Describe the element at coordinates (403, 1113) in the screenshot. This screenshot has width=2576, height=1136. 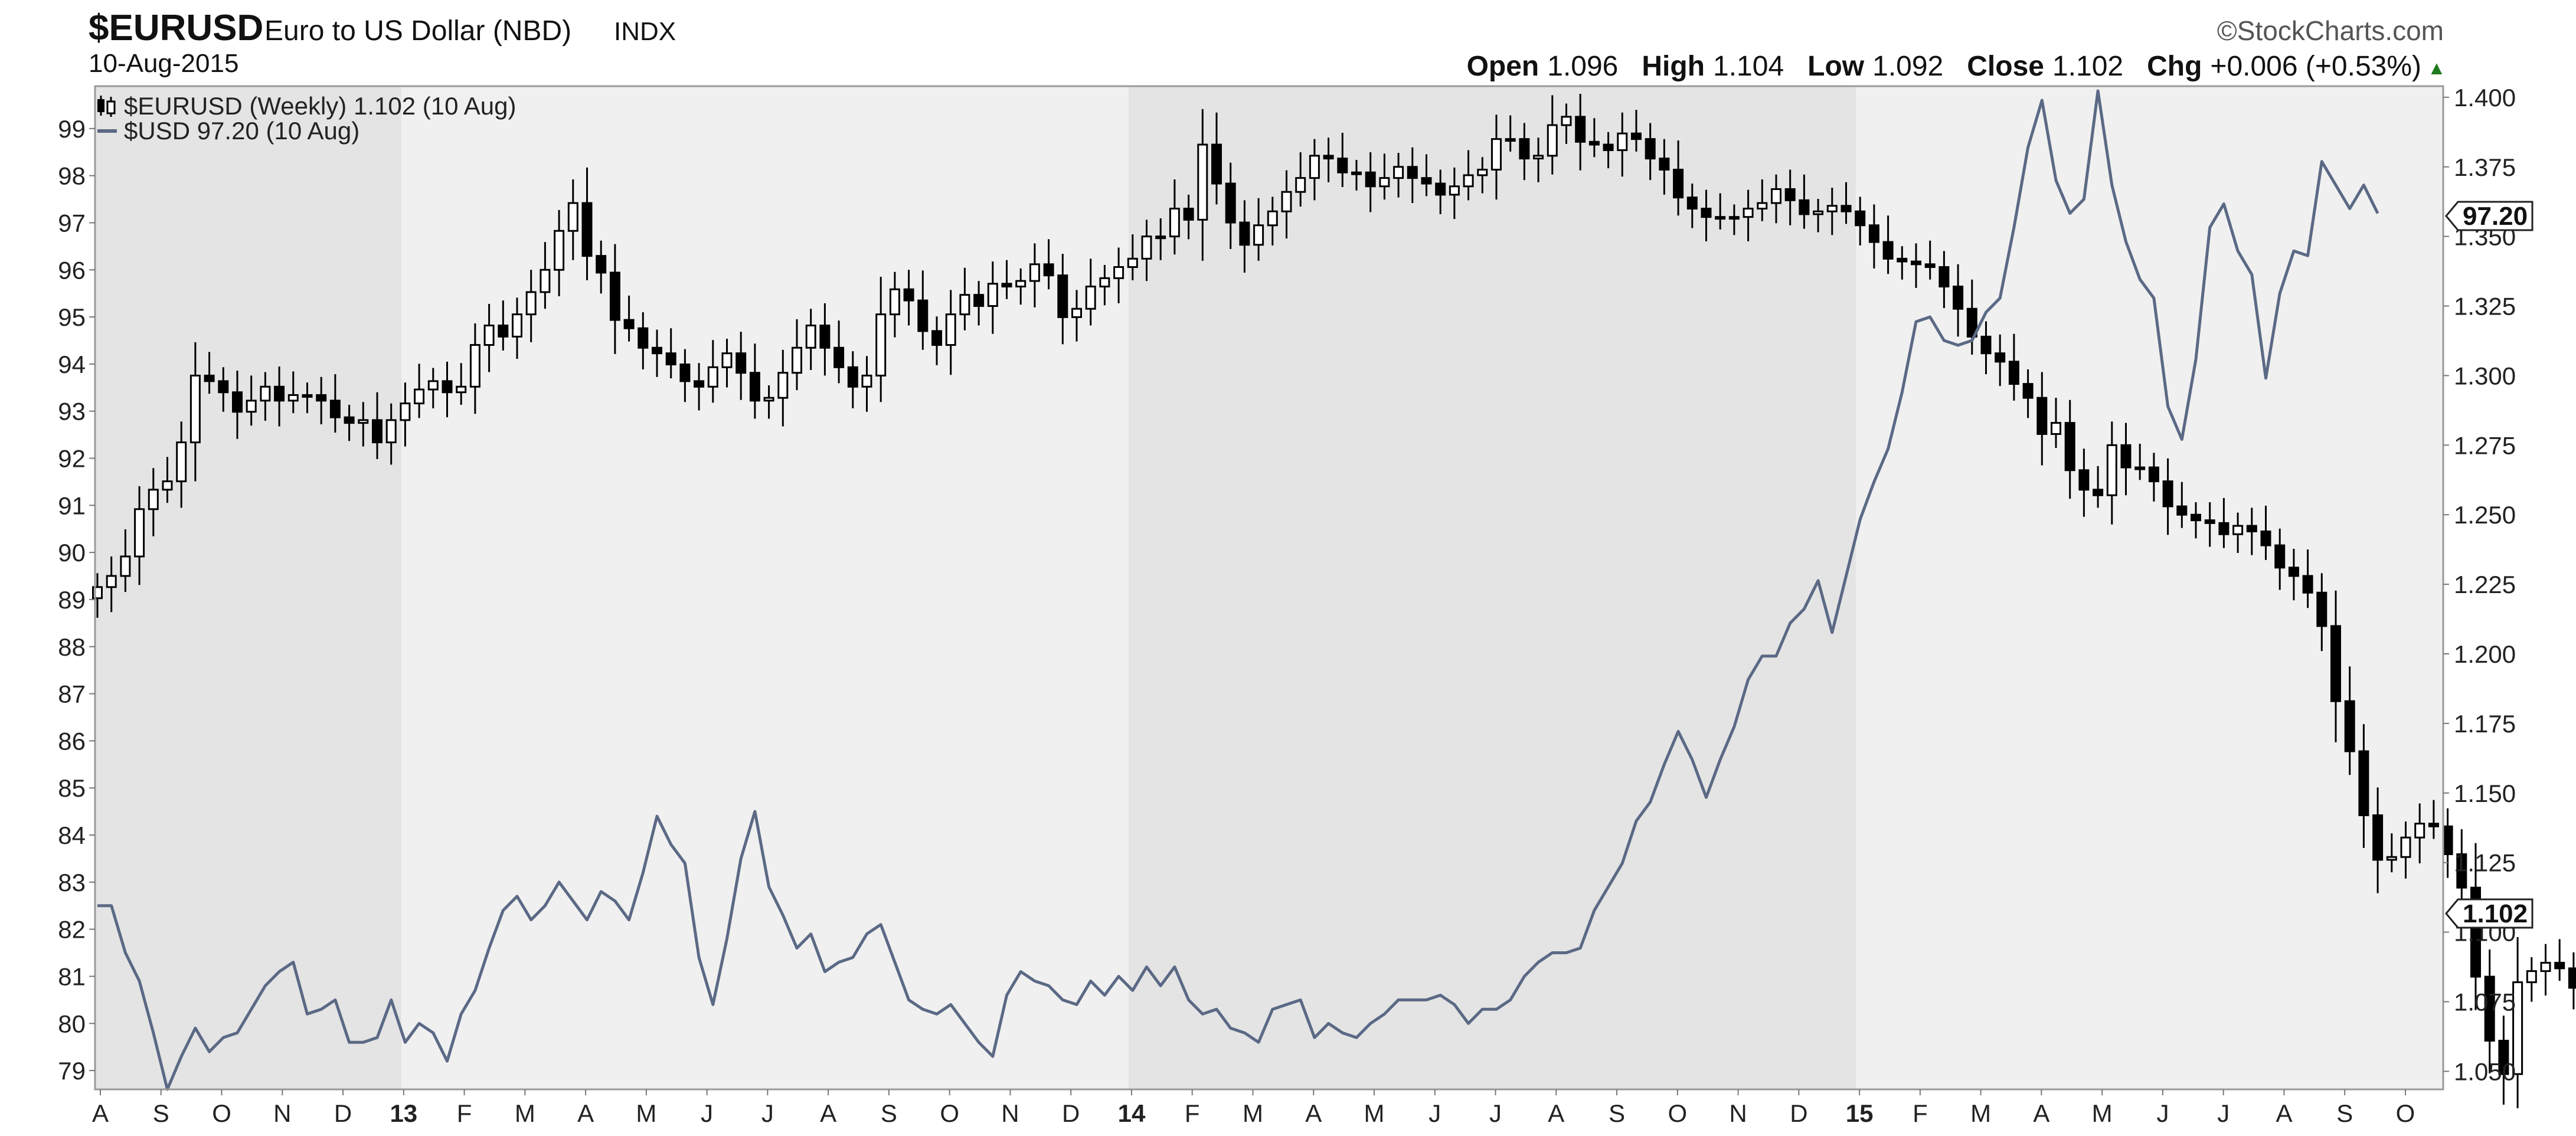
I see `x-axis-tick-label: 13` at that location.